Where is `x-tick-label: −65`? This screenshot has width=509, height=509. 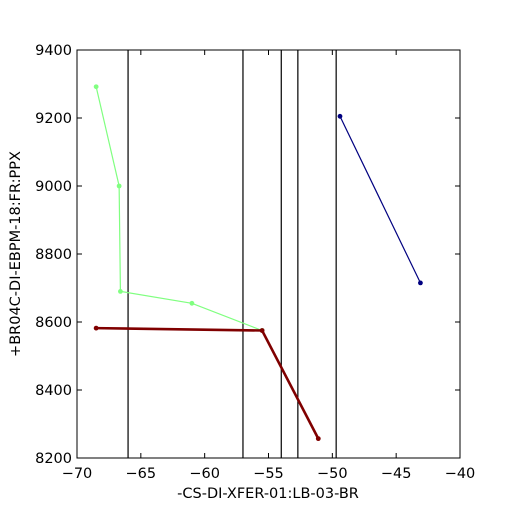 x-tick-label: −65 is located at coordinates (141, 474).